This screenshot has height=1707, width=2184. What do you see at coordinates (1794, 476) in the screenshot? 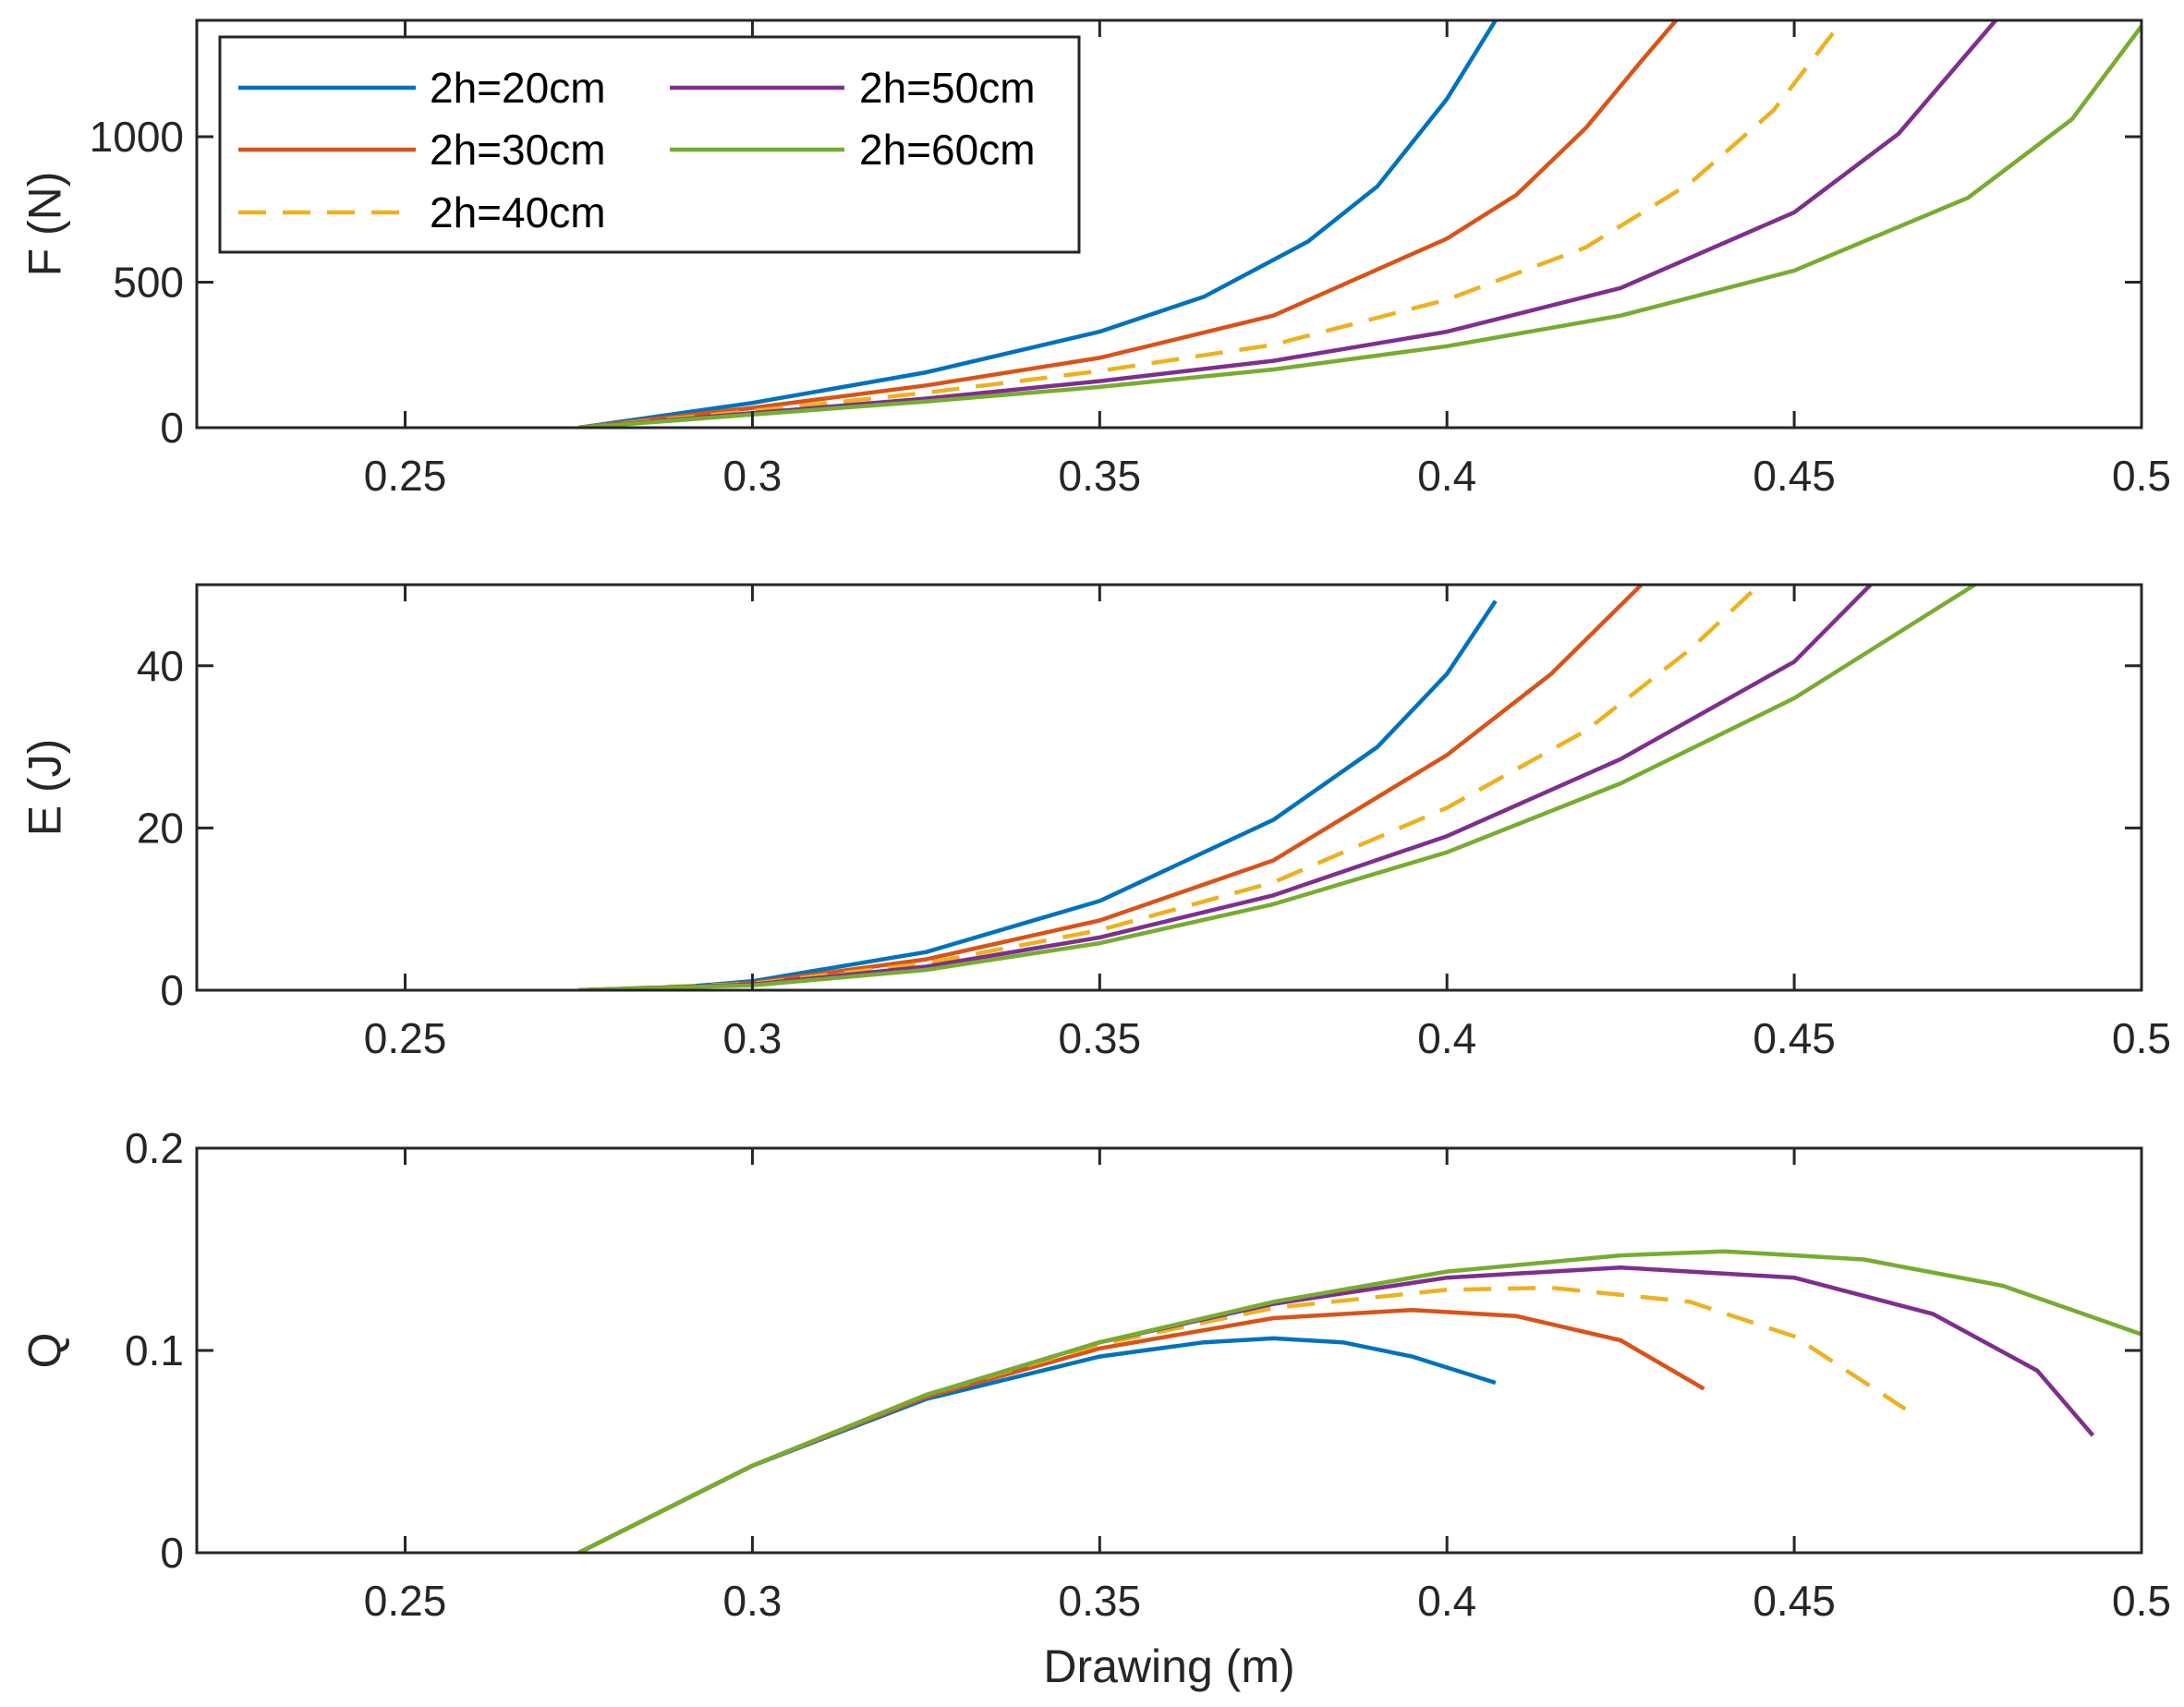
I see `force-x-tick-label: 0.45` at bounding box center [1794, 476].